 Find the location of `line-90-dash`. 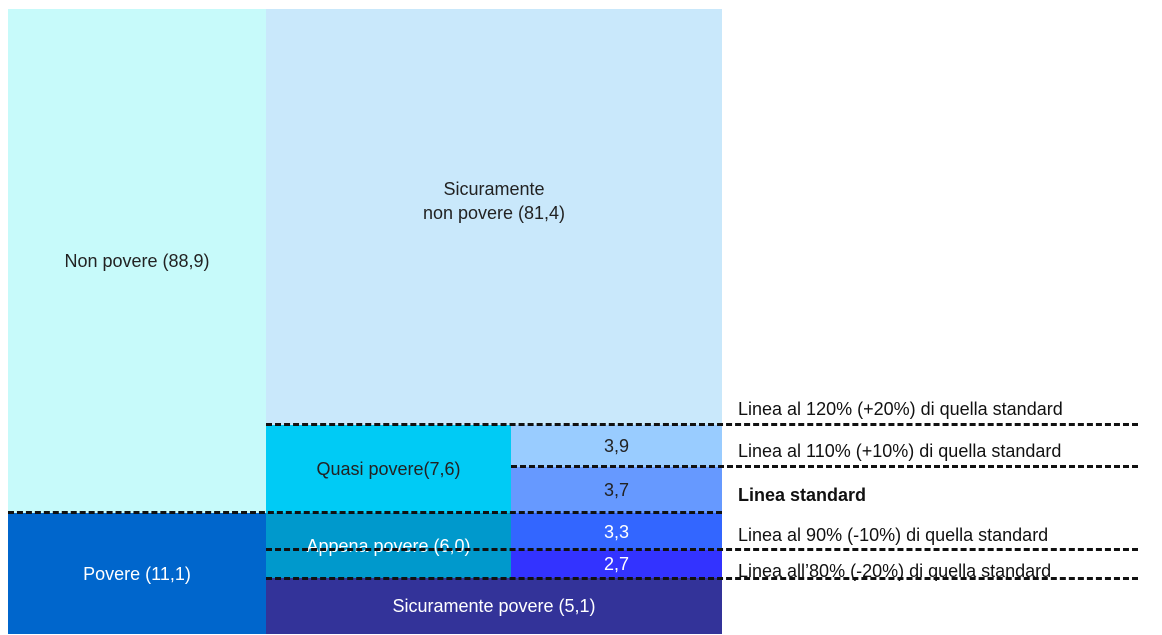

line-90-dash is located at coordinates (702, 549).